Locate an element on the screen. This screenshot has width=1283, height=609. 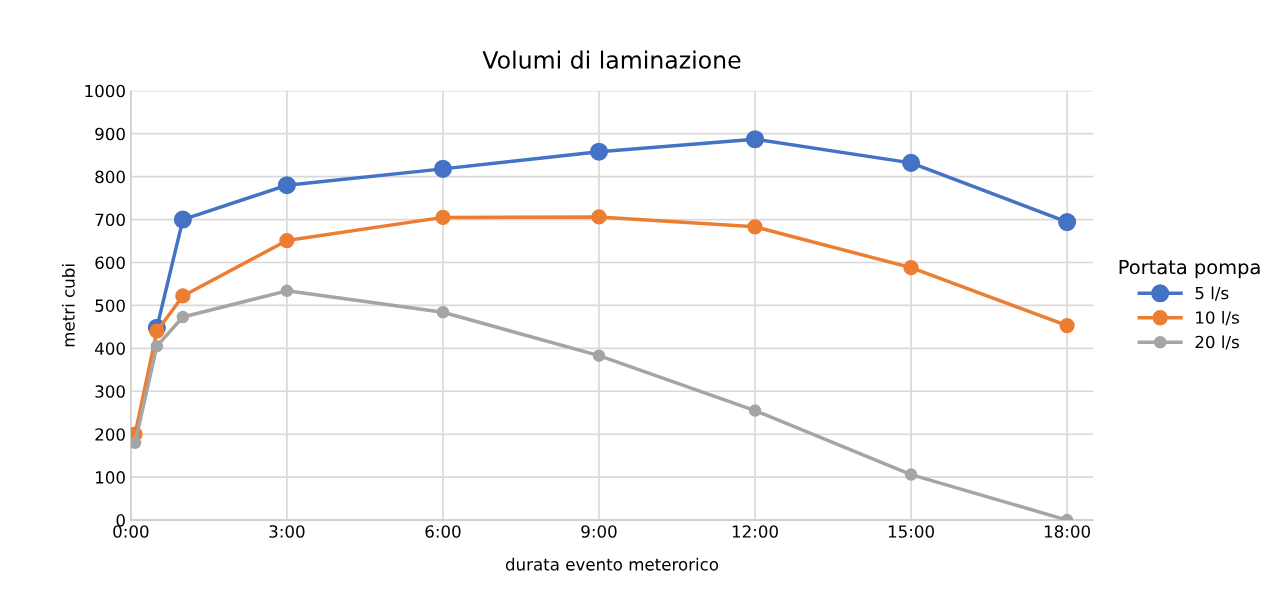
x-tick-label: 15:00 is located at coordinates (911, 531).